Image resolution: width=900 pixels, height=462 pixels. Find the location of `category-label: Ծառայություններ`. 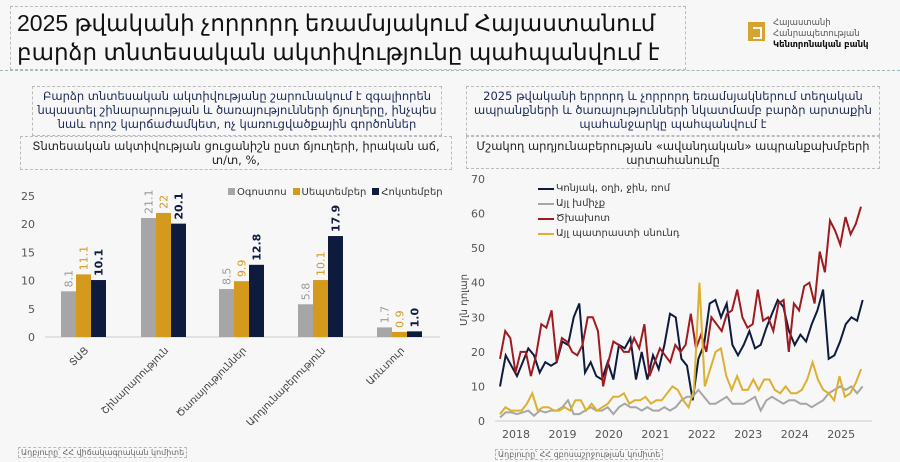

category-label: Ծառայություններ is located at coordinates (212, 382).